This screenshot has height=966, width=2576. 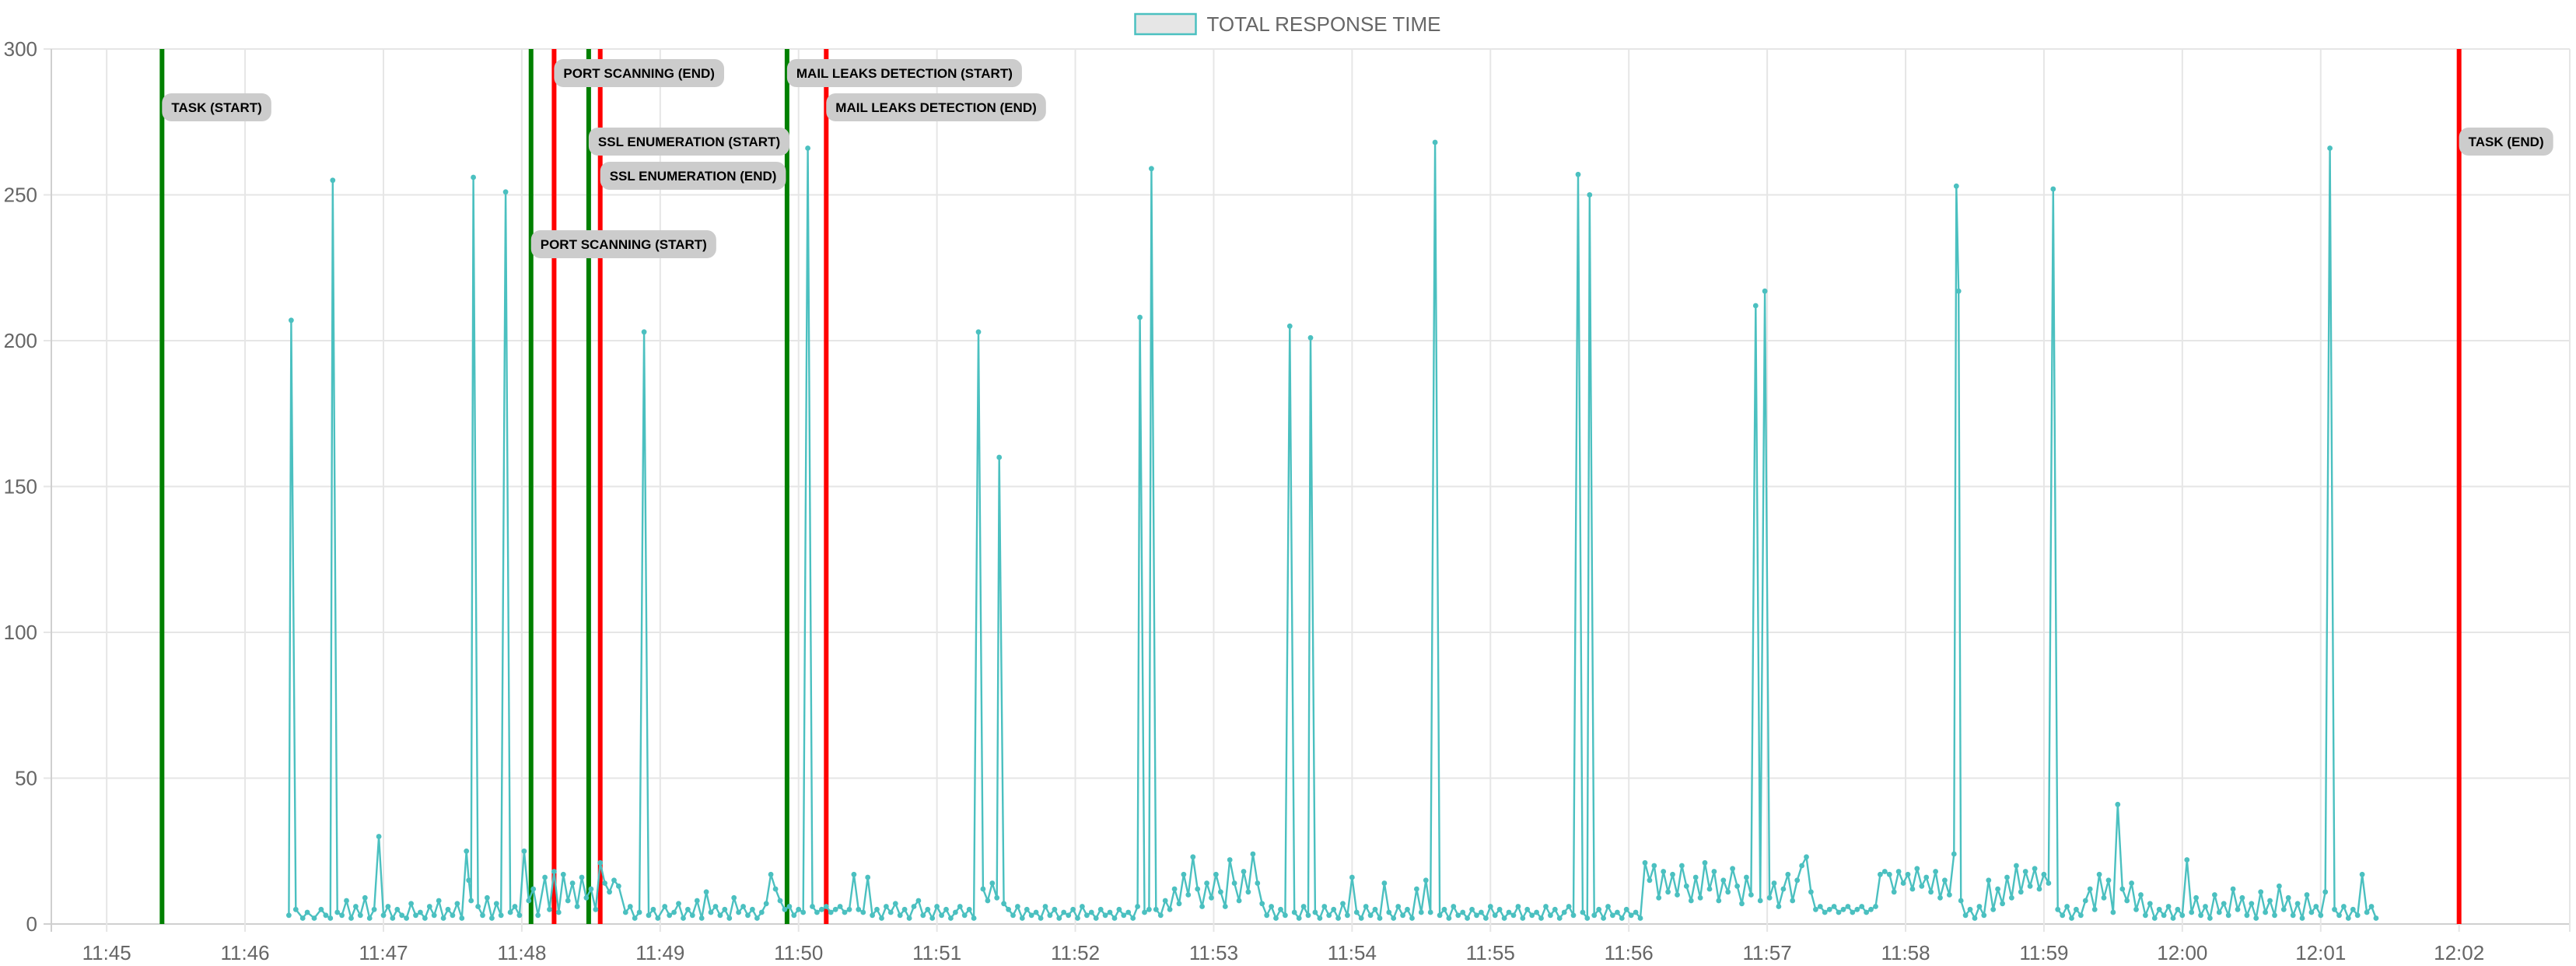 I want to click on legend: TOTAL RESPONSE TIME, so click(x=1287, y=24).